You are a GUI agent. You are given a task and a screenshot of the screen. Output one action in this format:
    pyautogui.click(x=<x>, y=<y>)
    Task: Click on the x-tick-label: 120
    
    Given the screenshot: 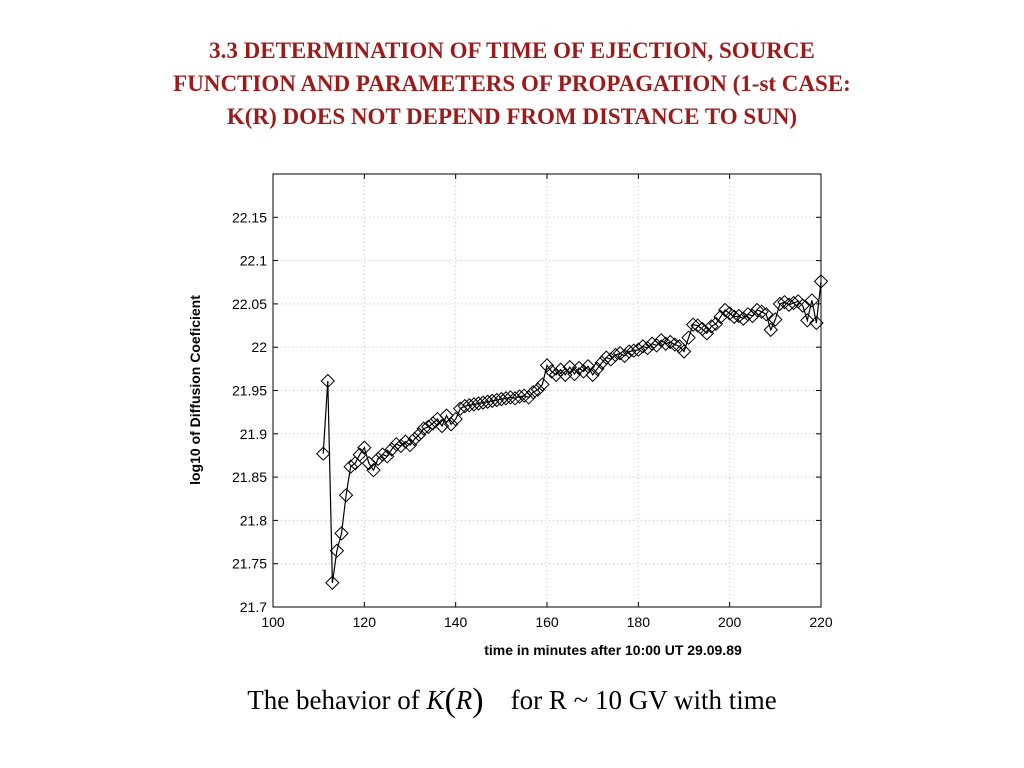 What is the action you would take?
    pyautogui.click(x=365, y=622)
    